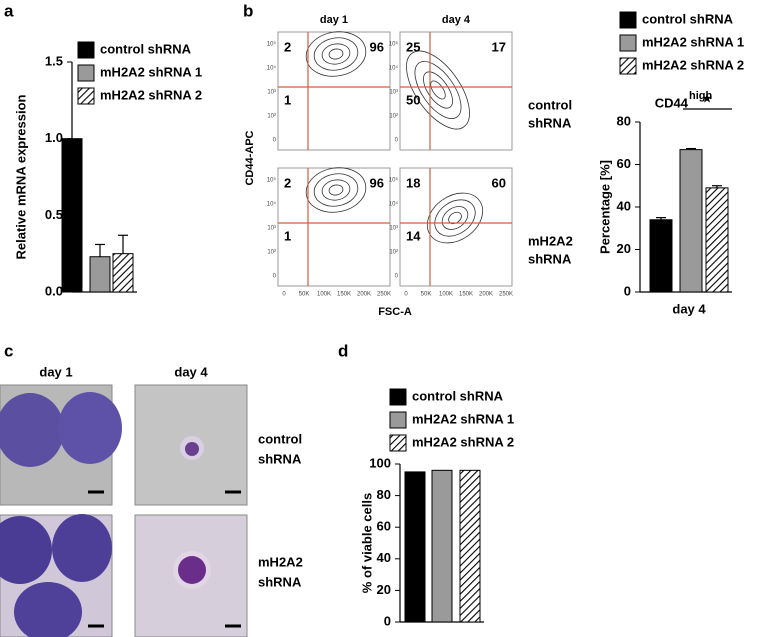  Describe the element at coordinates (550, 240) in the screenshot. I see `row-label: mH2A2` at that location.